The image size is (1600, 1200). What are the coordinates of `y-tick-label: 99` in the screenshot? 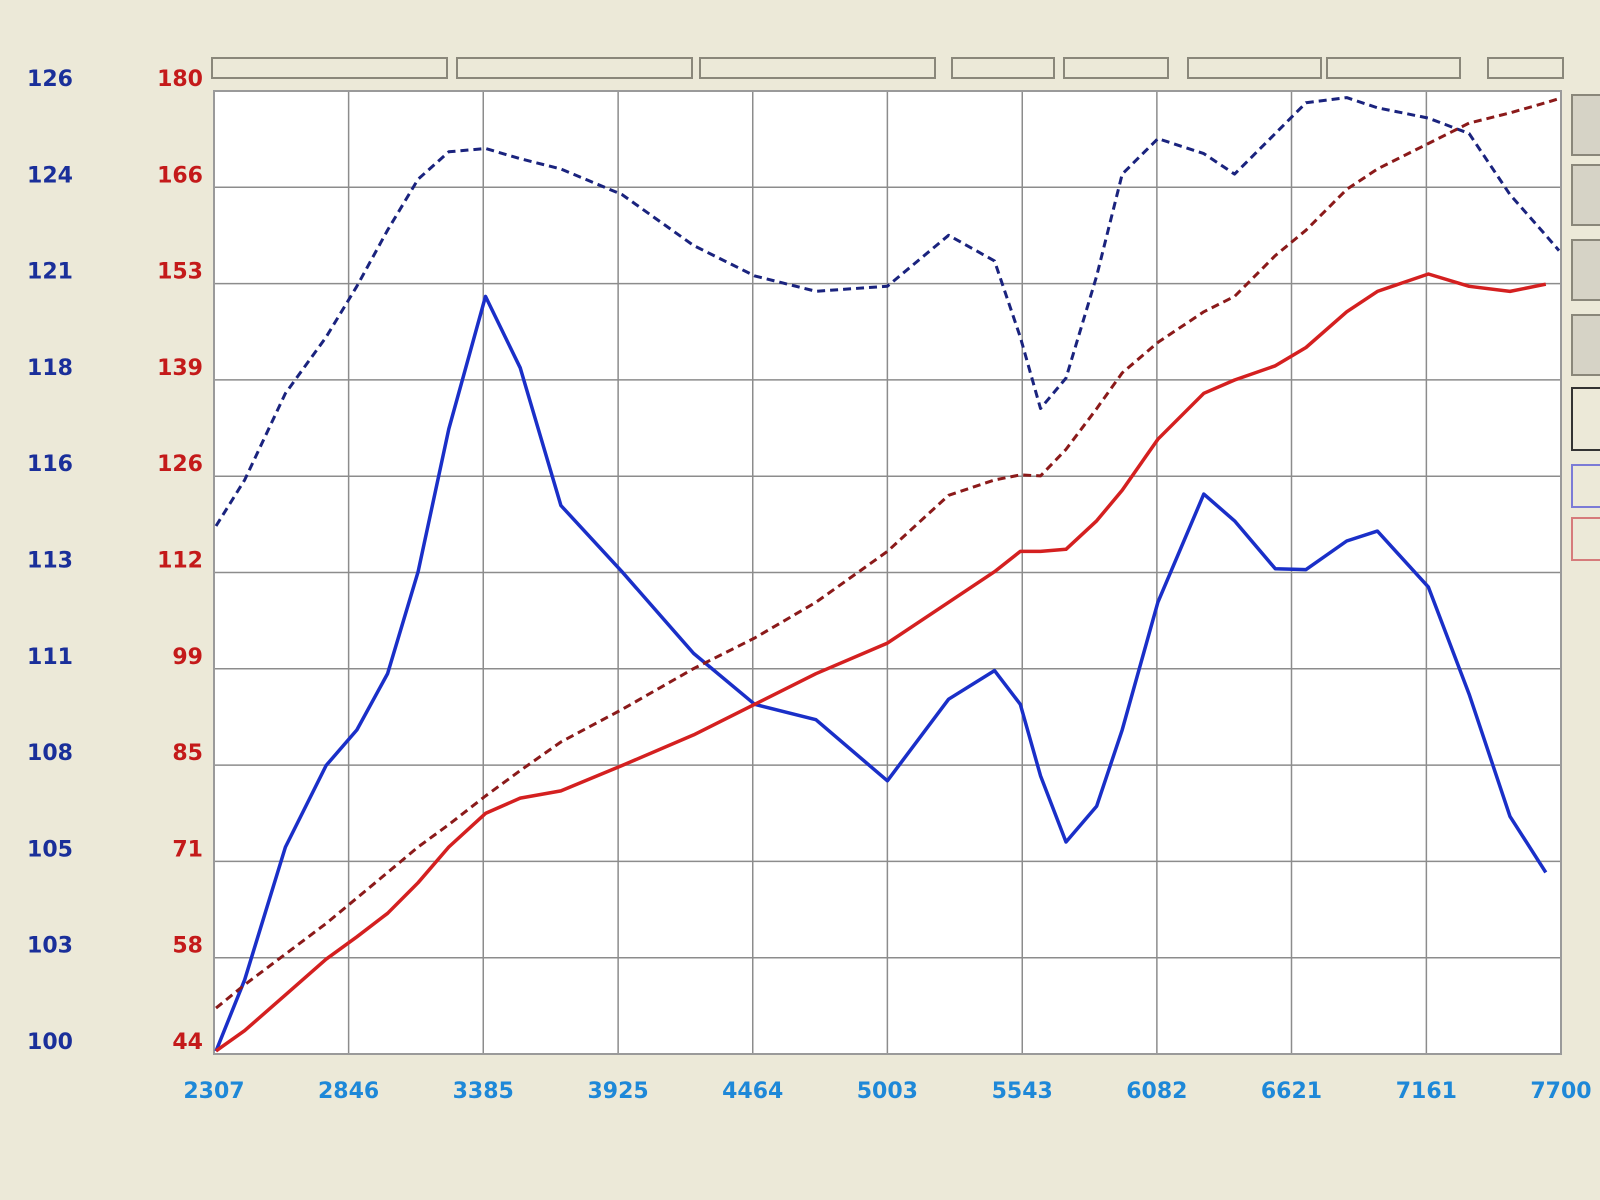 It's located at (187, 657).